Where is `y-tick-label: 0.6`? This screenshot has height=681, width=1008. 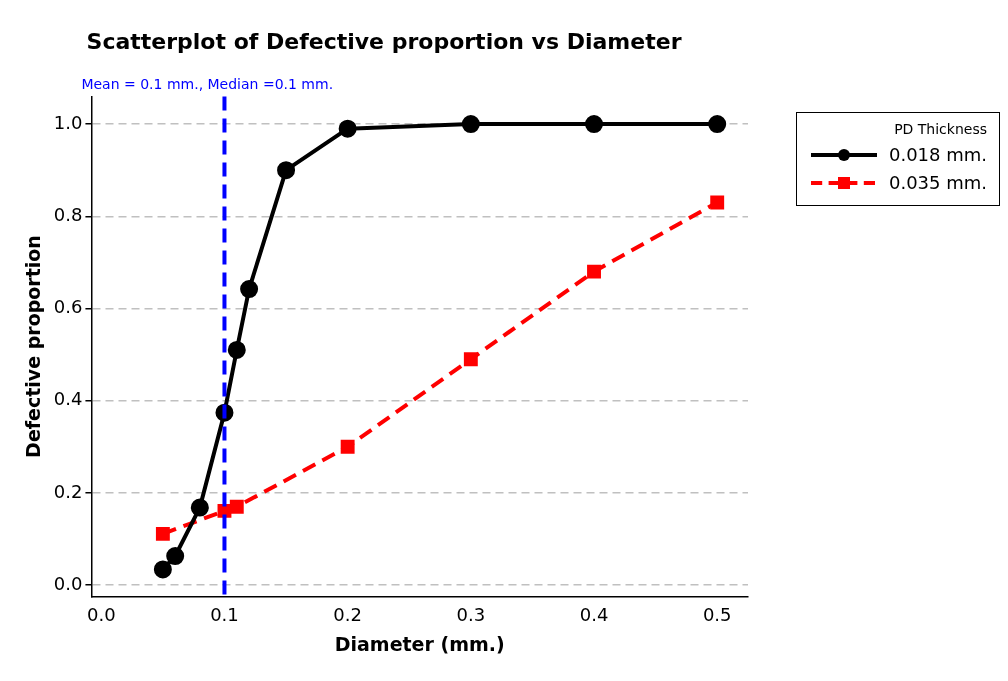
y-tick-label: 0.6 is located at coordinates (68, 307).